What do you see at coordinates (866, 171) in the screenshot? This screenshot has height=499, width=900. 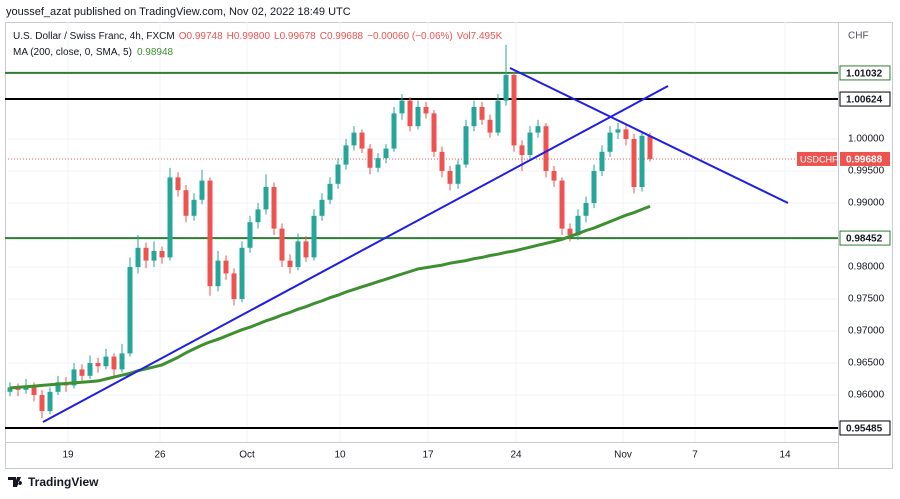 I see `y-tick-label: 0.99500` at bounding box center [866, 171].